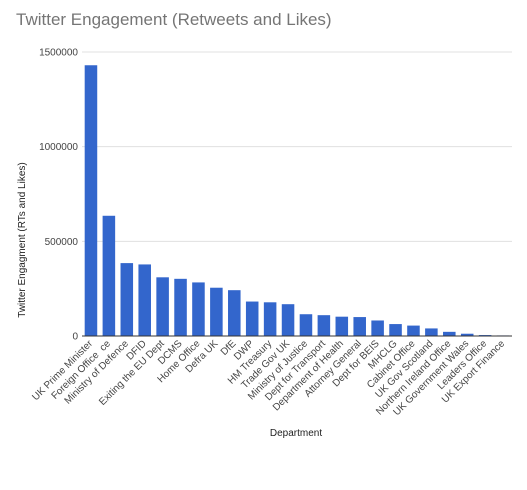 The height and width of the screenshot is (490, 527). I want to click on y-ticks: 0 500000 1000000 1500000, so click(58, 195).